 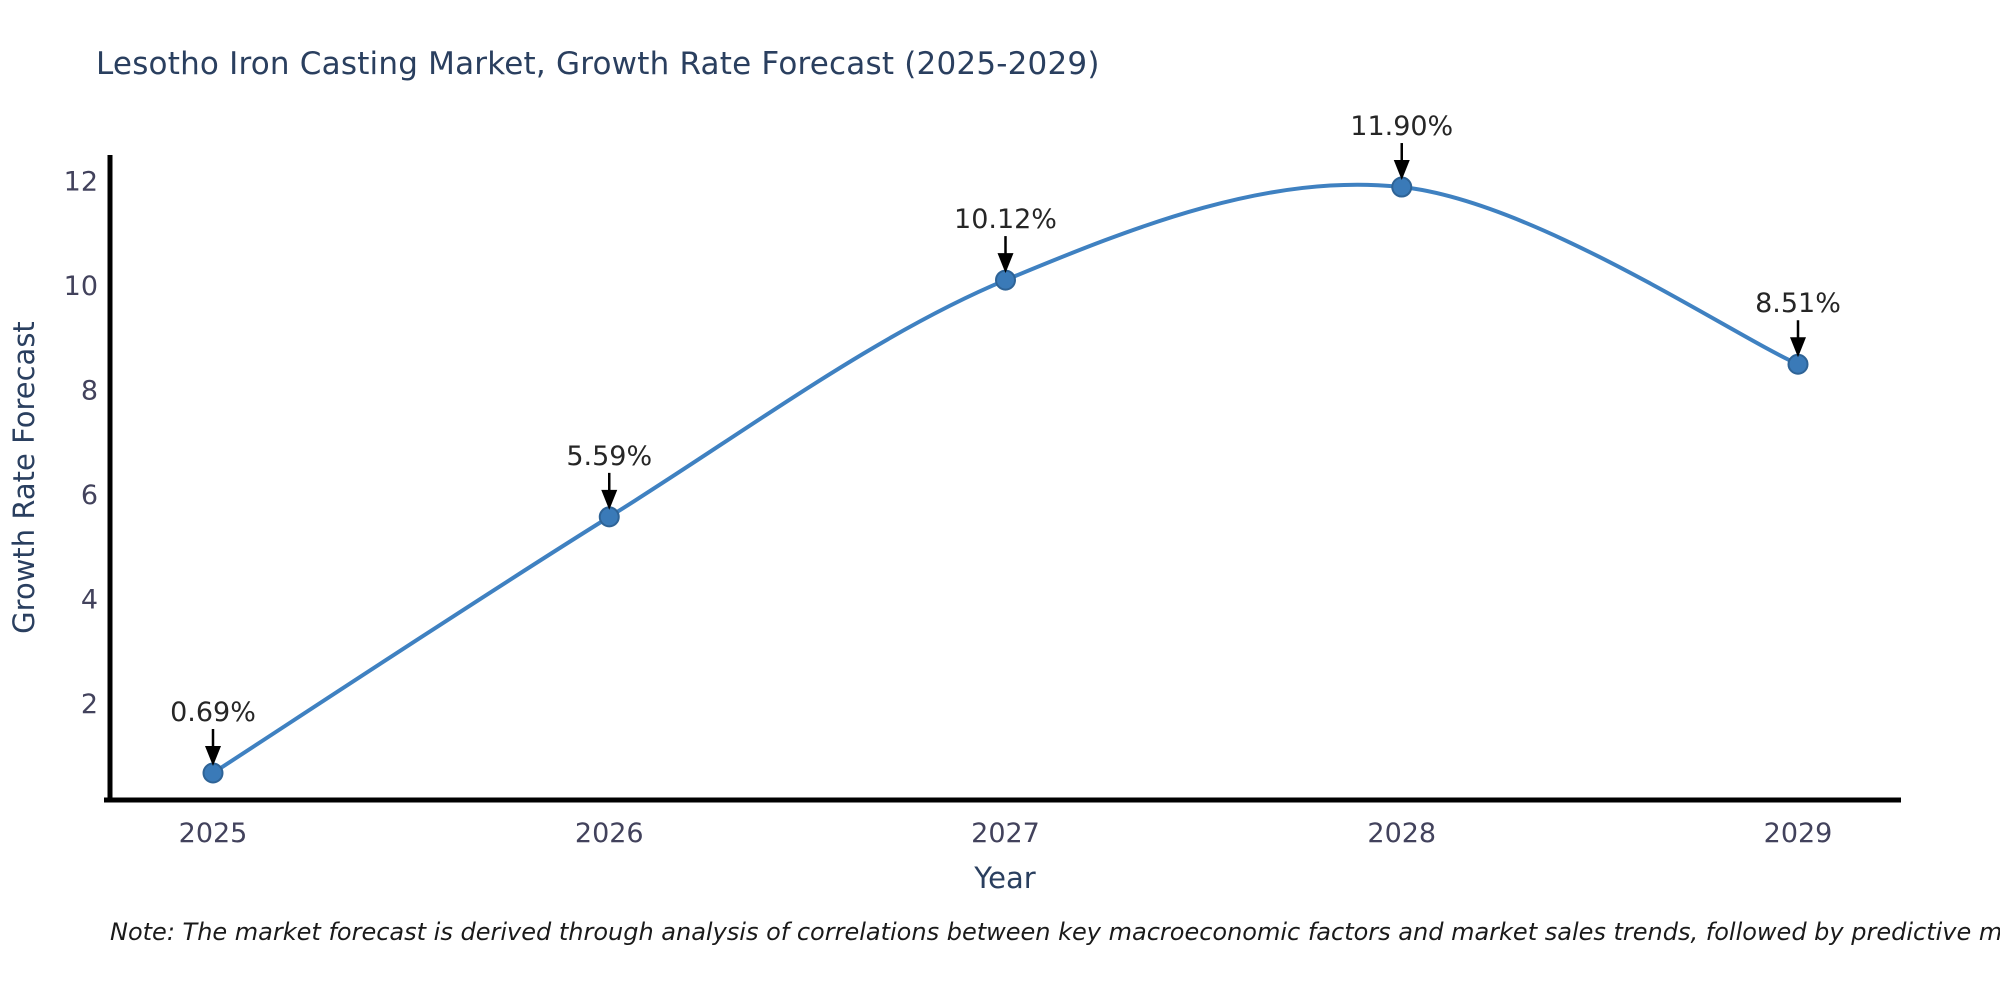 I want to click on y-tick-label: 4, so click(x=89, y=599).